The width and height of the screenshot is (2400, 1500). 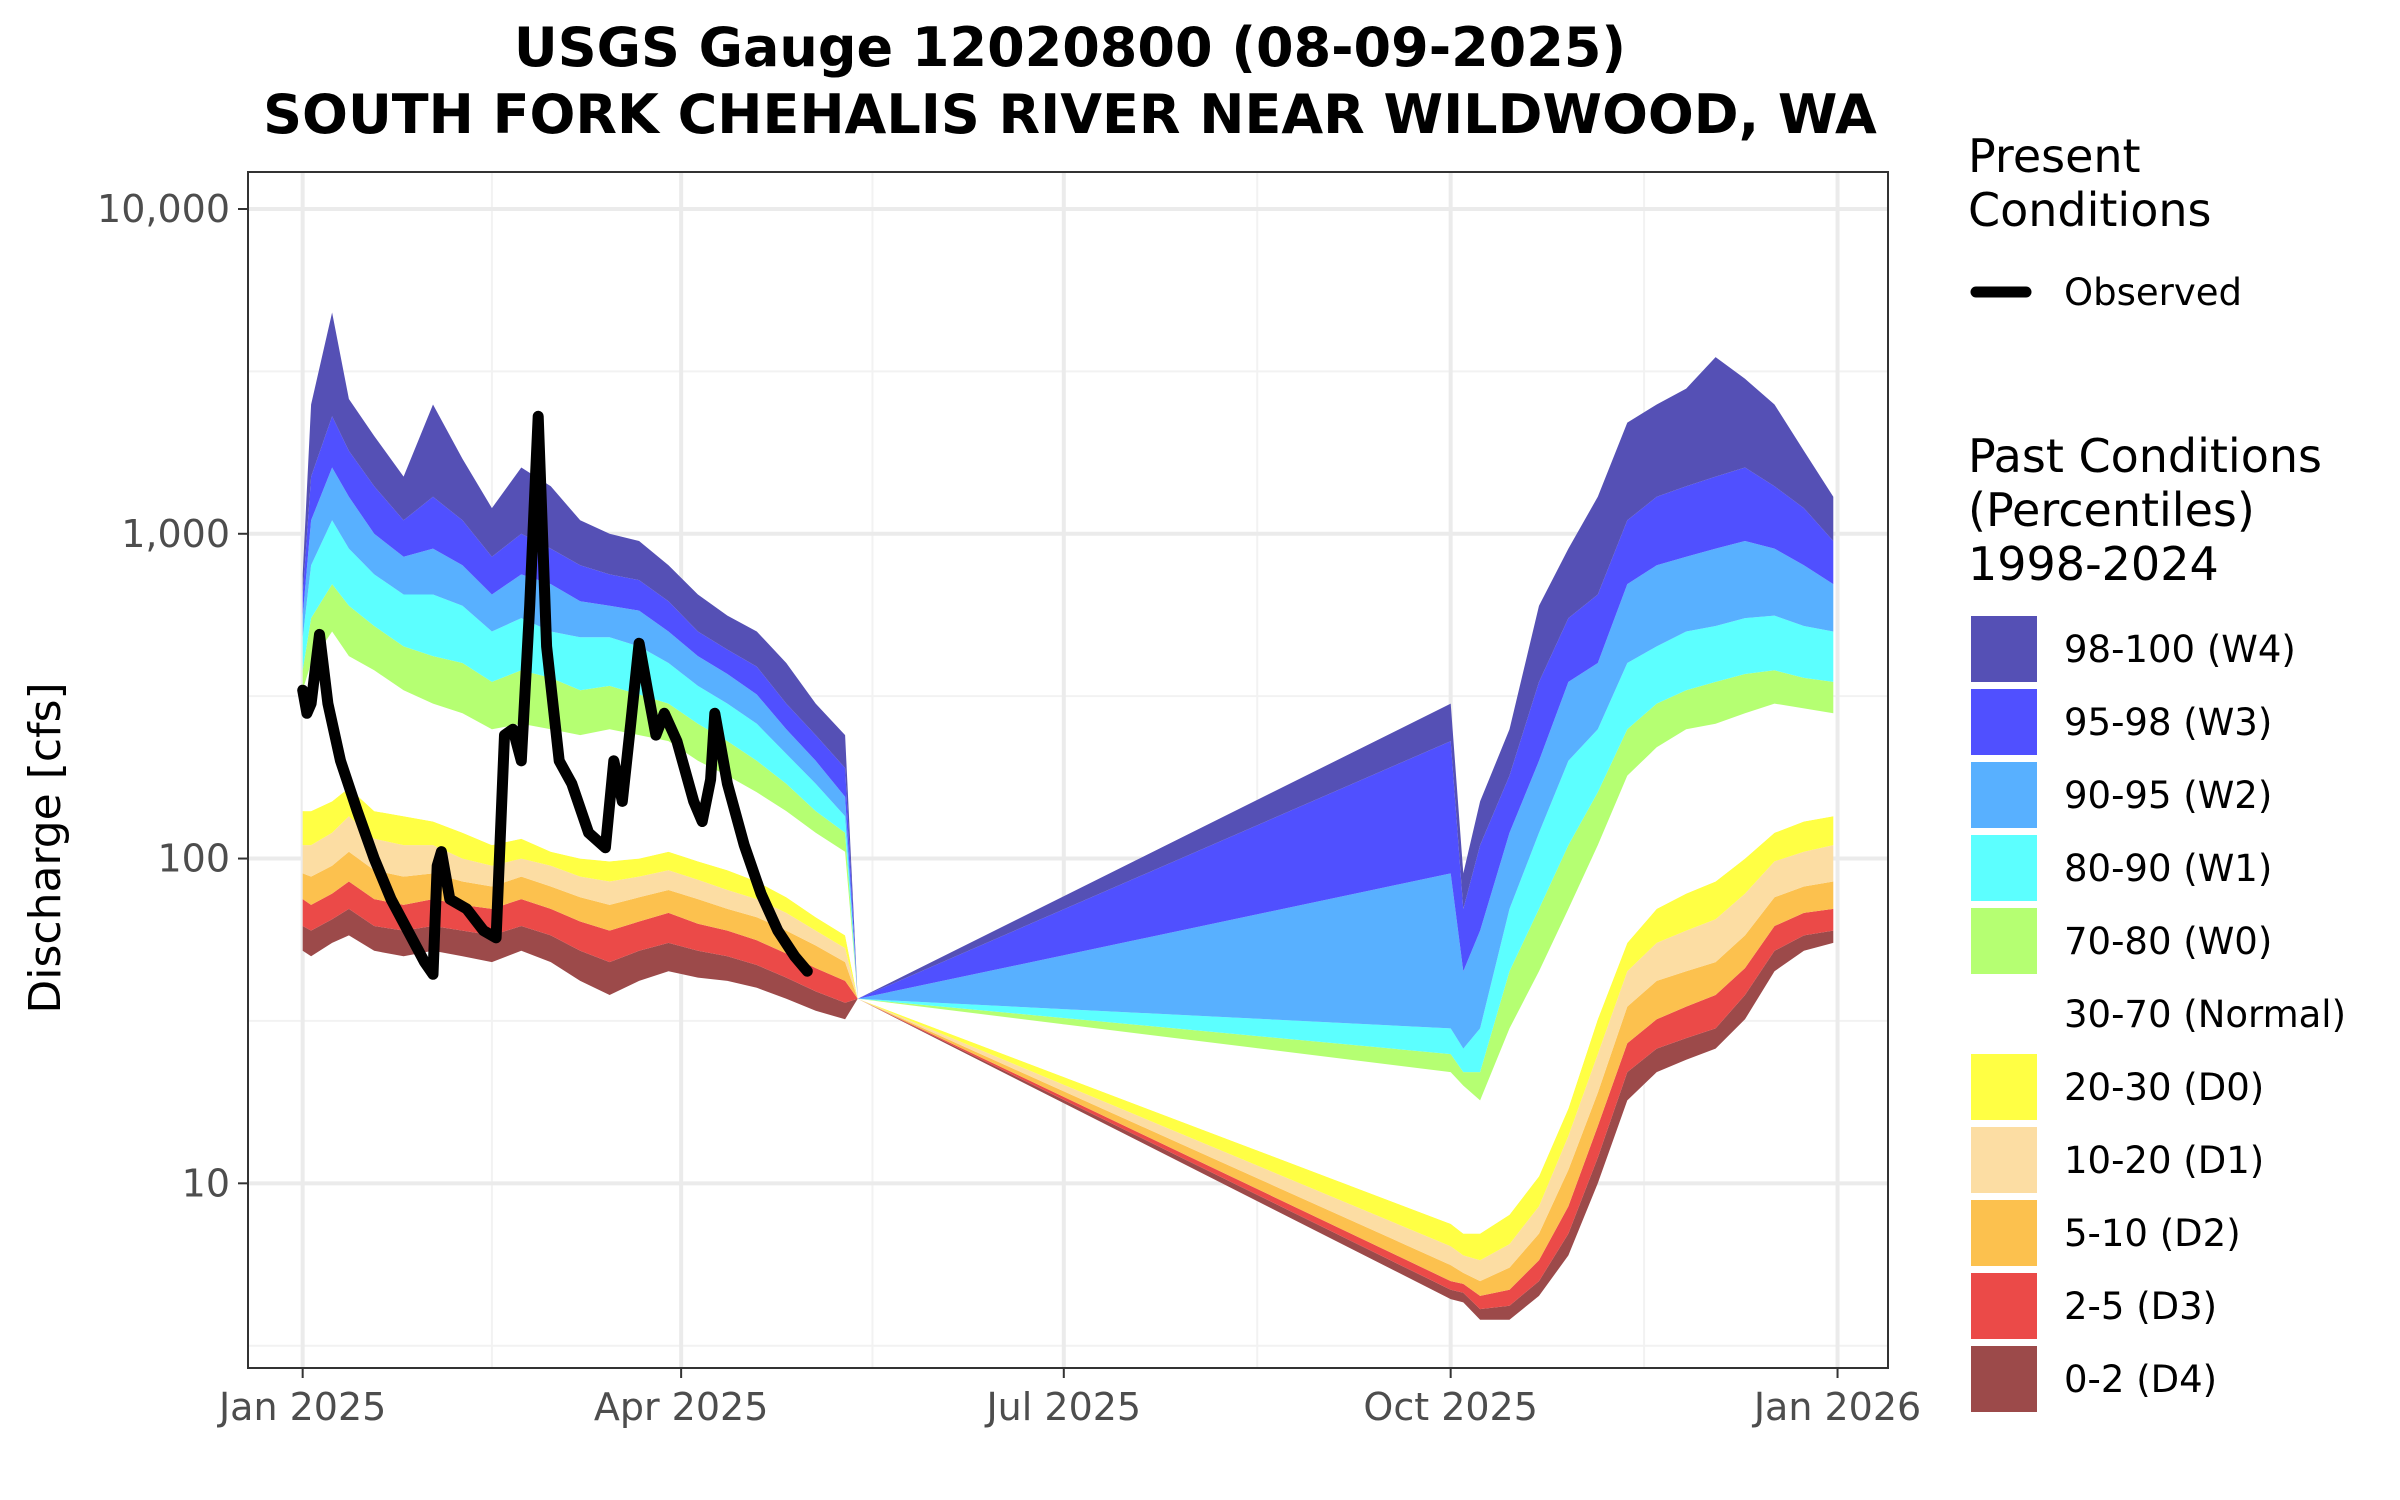 I want to click on legend-swatch-10-20-d1, so click(x=2004, y=1160).